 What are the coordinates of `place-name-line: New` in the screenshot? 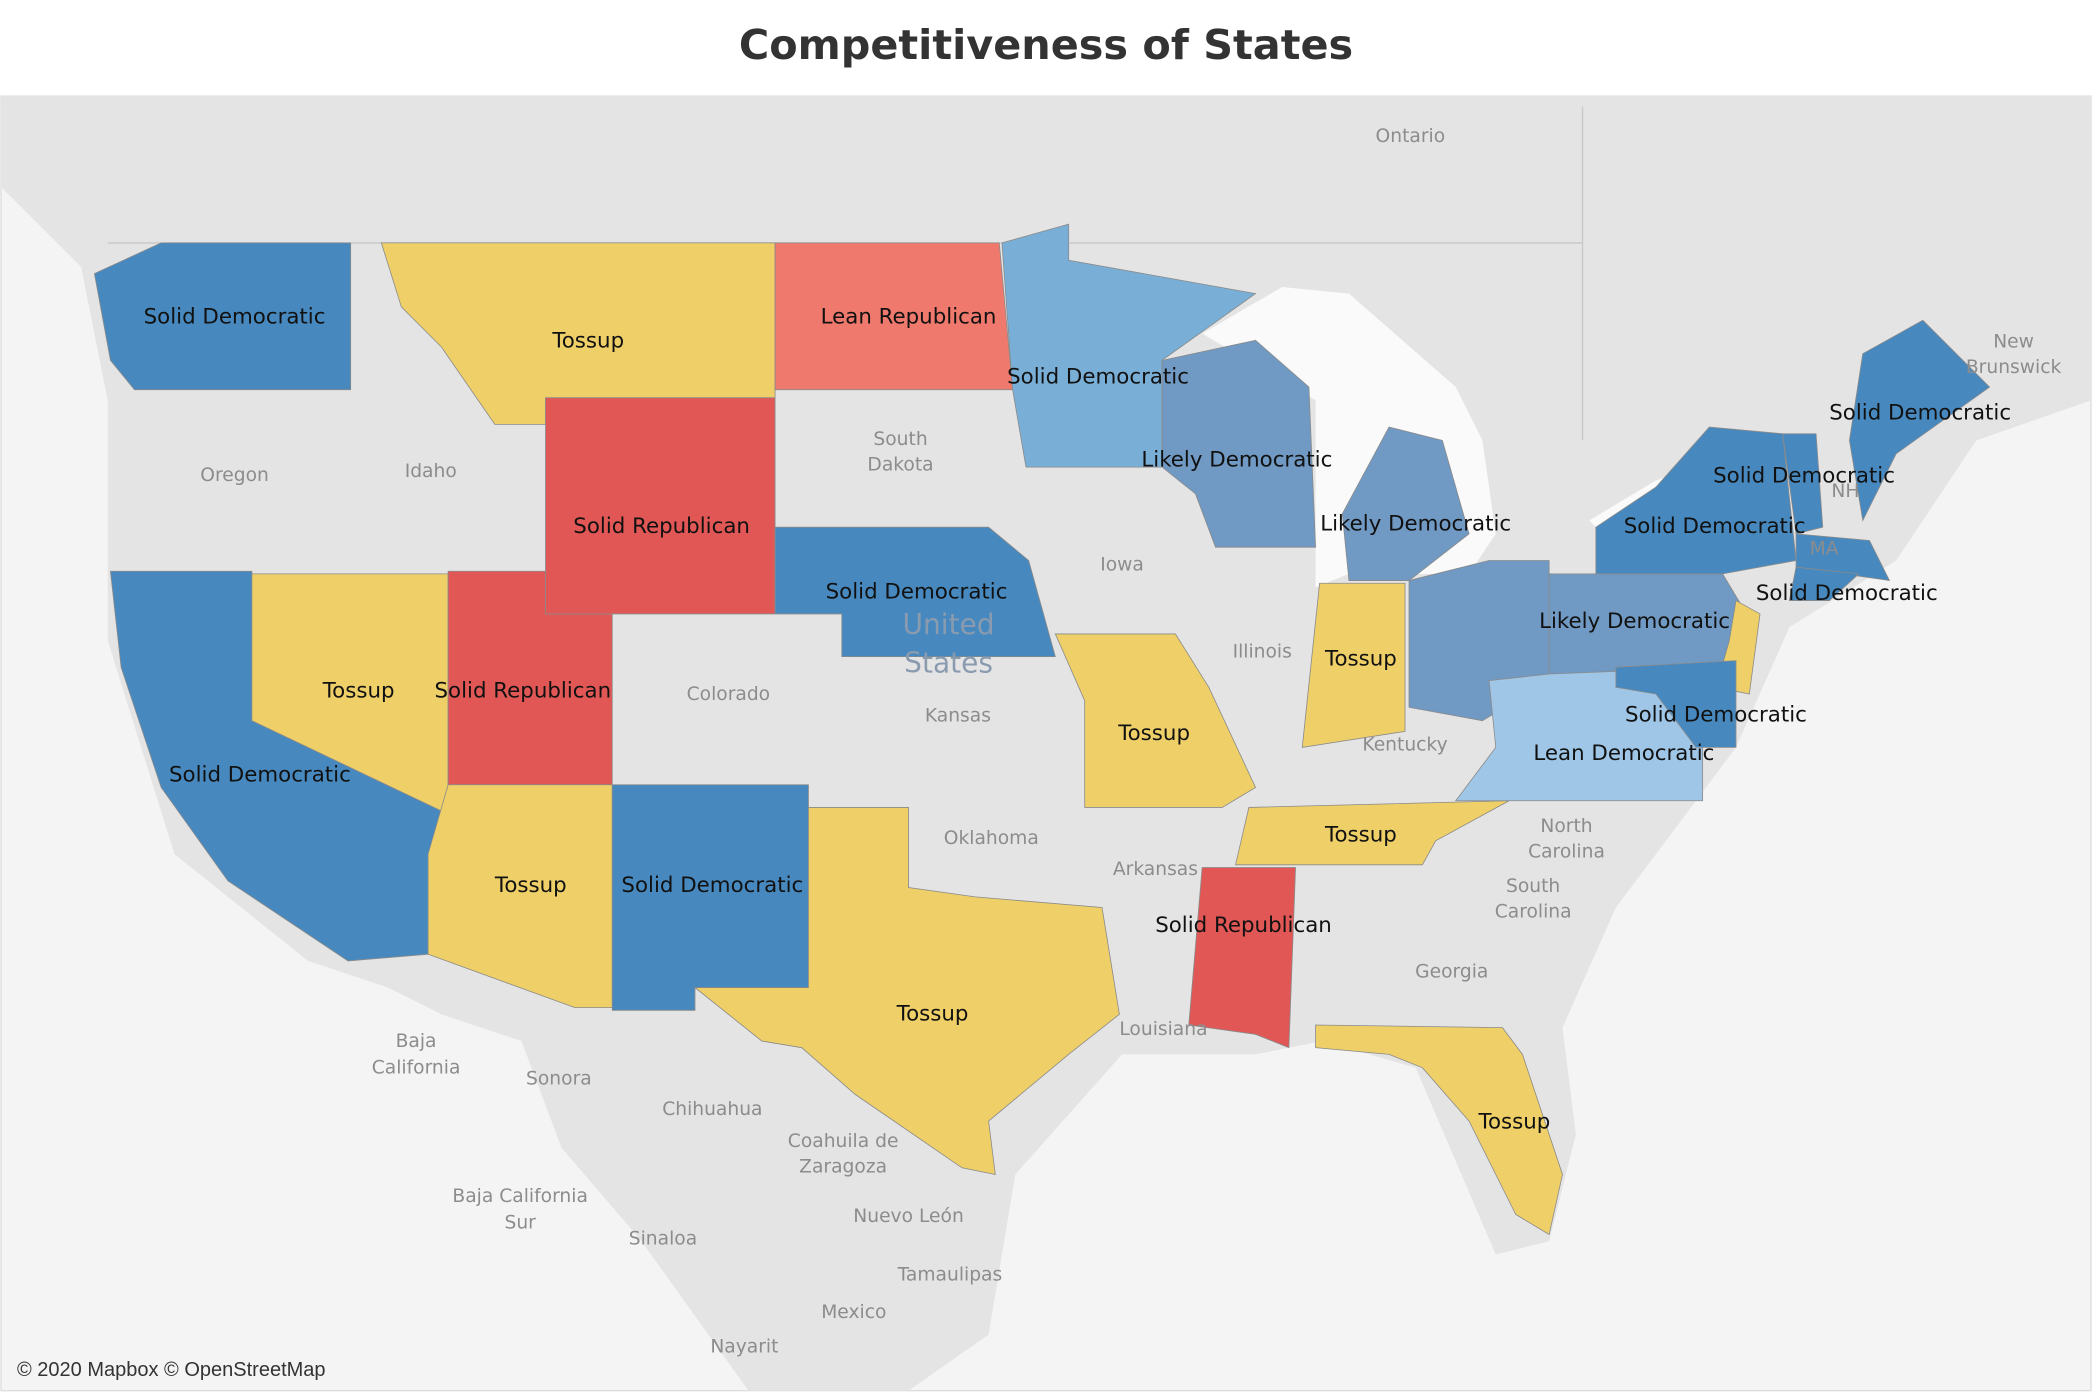 It's located at (2013, 341).